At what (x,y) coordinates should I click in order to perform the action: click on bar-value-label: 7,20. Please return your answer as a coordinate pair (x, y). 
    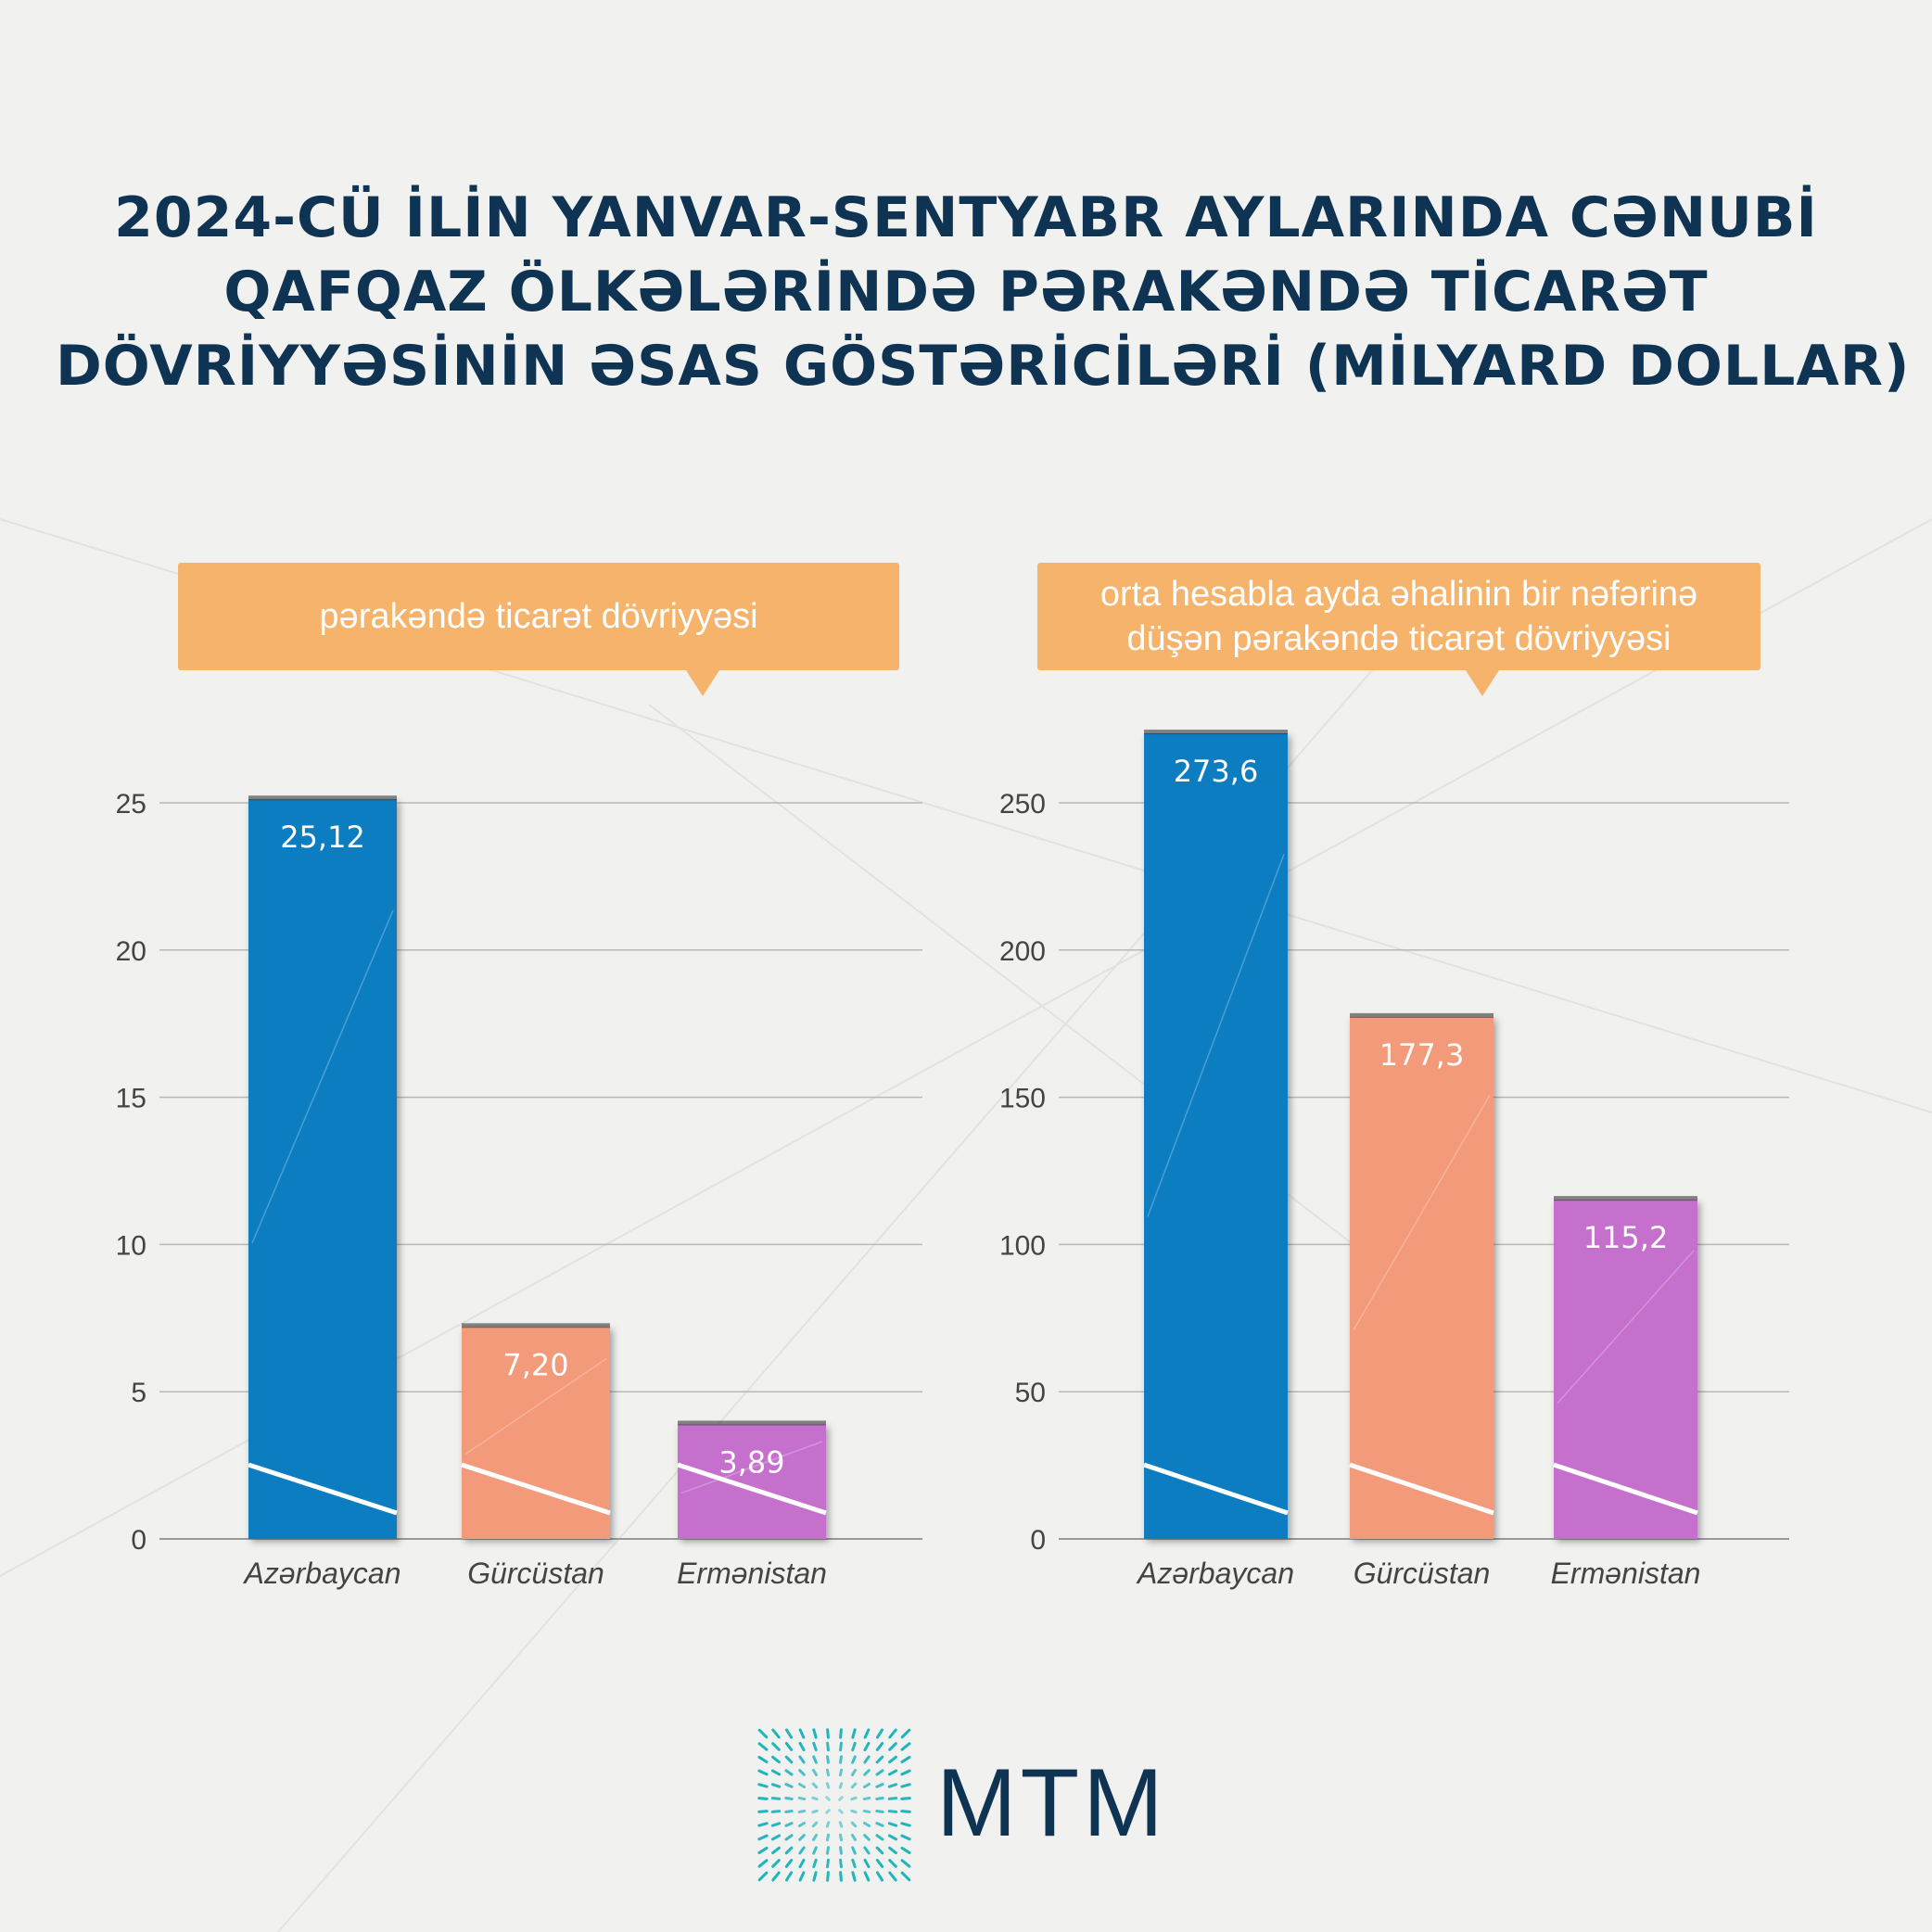
    Looking at the image, I should click on (535, 1364).